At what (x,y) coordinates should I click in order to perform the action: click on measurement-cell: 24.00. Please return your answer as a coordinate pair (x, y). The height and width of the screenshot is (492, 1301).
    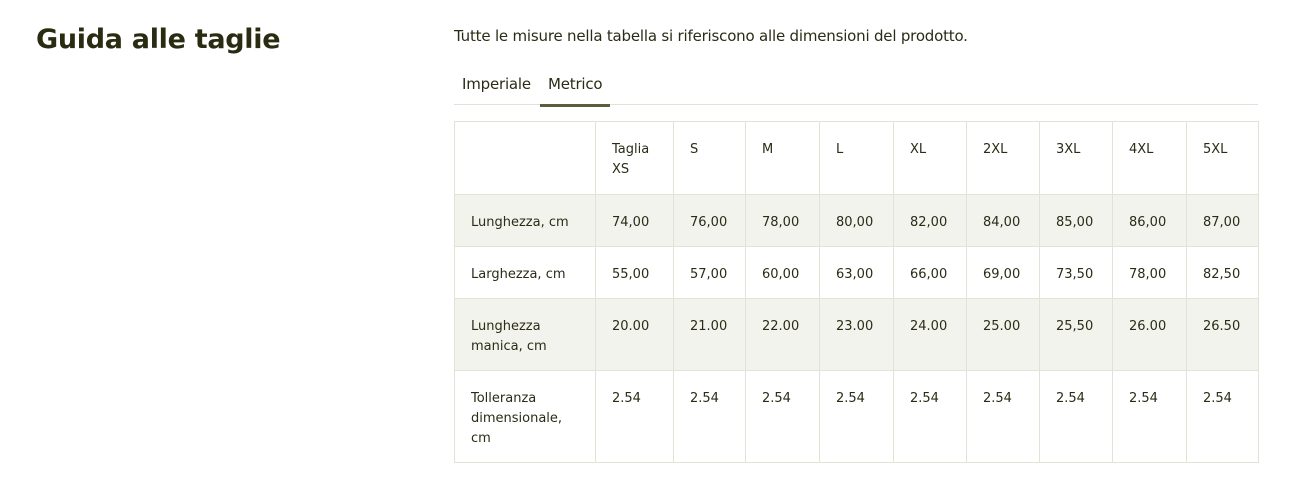
    Looking at the image, I should click on (930, 334).